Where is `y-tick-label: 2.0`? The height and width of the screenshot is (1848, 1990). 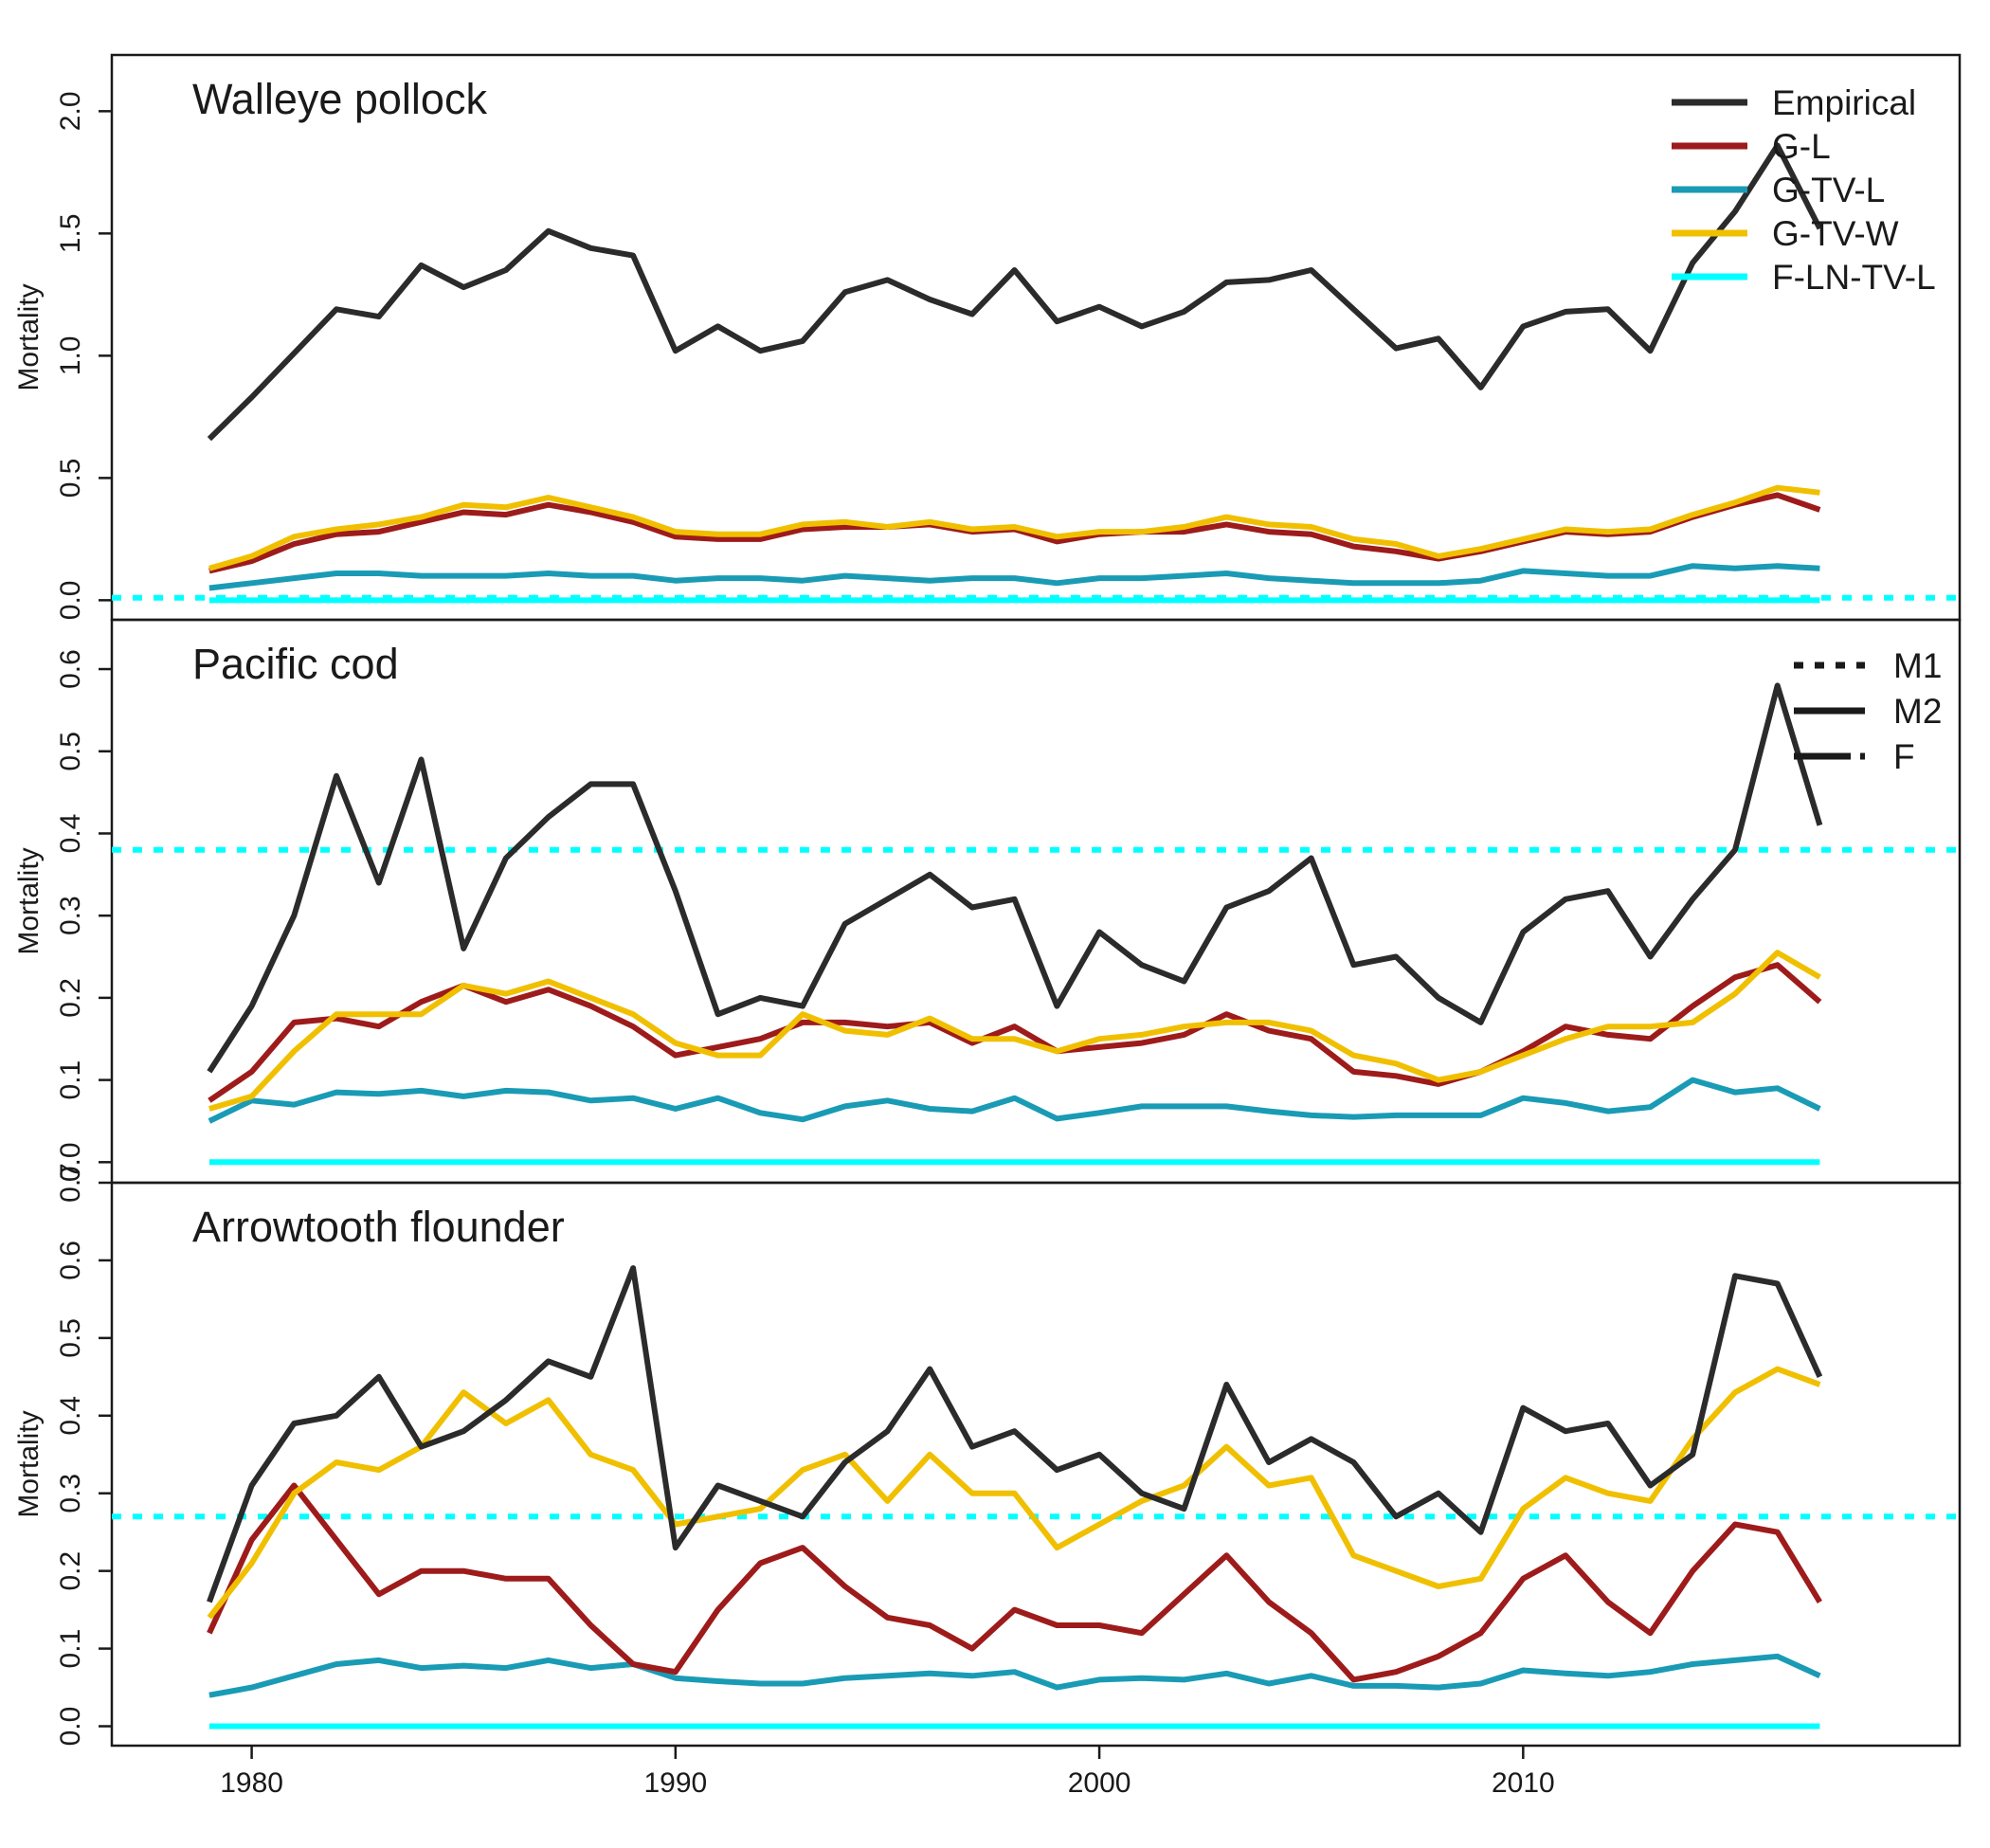 y-tick-label: 2.0 is located at coordinates (70, 111).